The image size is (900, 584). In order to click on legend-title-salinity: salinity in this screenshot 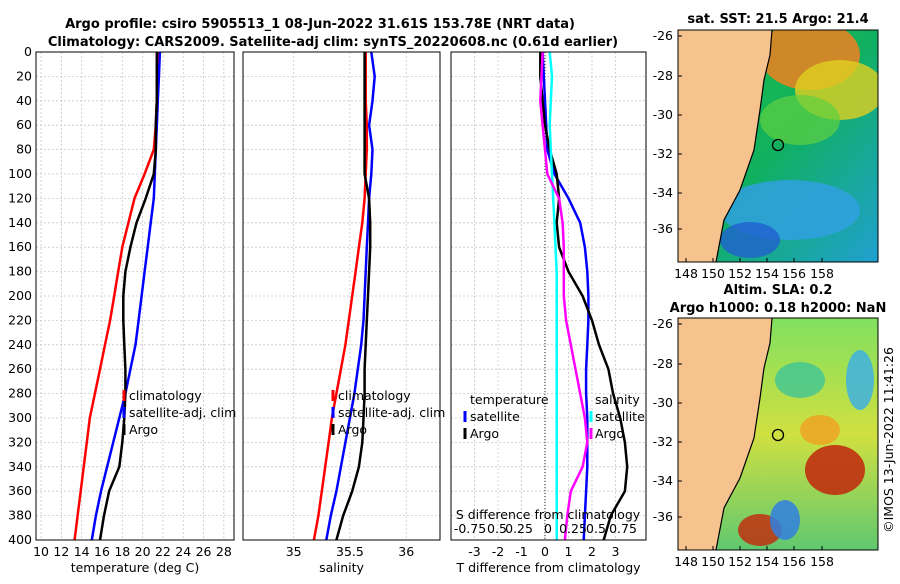, I will do `click(617, 399)`.